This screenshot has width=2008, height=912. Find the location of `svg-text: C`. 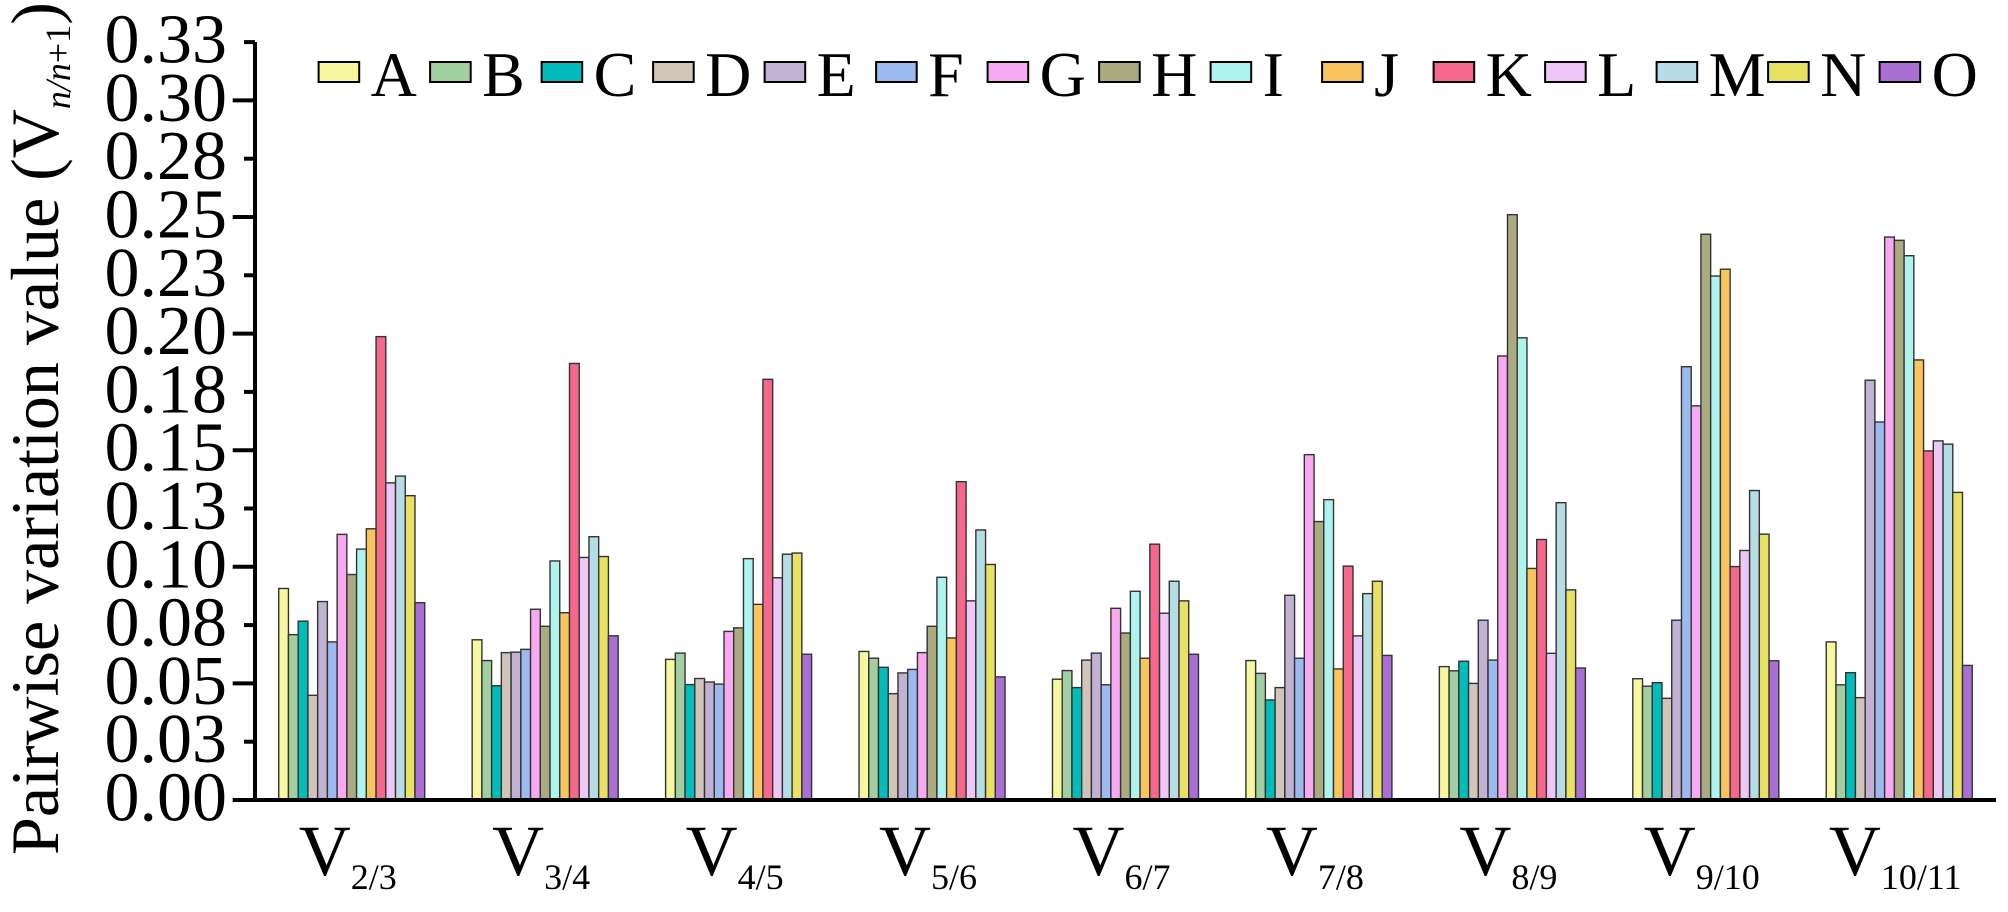

svg-text: C is located at coordinates (615, 74).